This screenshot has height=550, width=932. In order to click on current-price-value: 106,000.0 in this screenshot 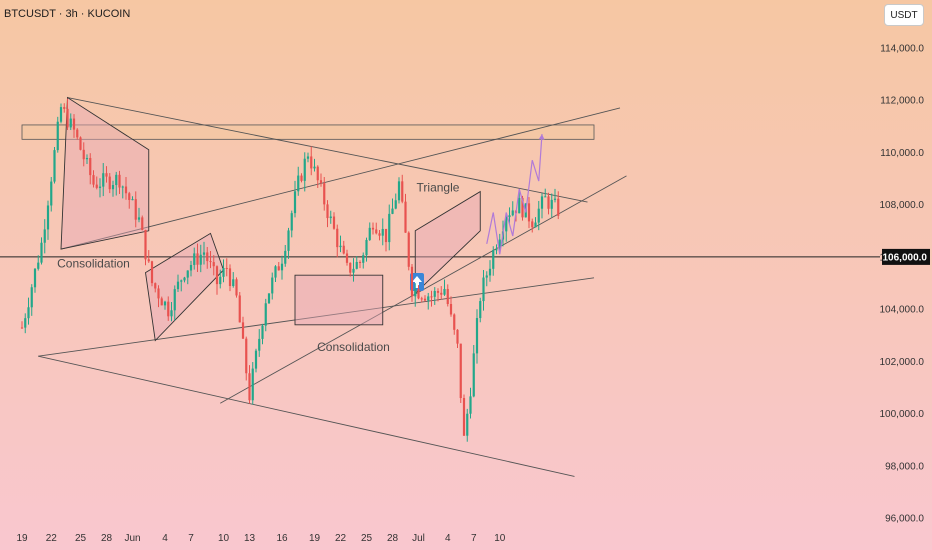, I will do `click(905, 257)`.